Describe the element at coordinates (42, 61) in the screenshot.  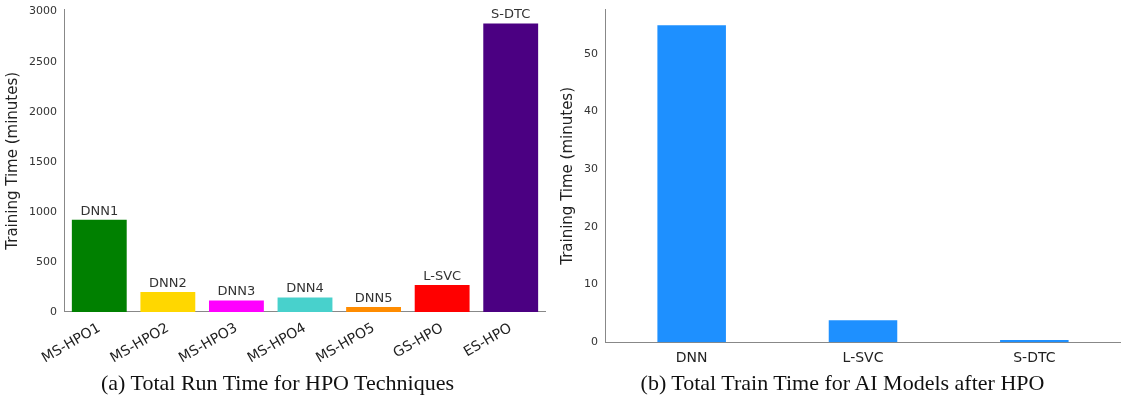
I see `y-tick-label: 2500` at that location.